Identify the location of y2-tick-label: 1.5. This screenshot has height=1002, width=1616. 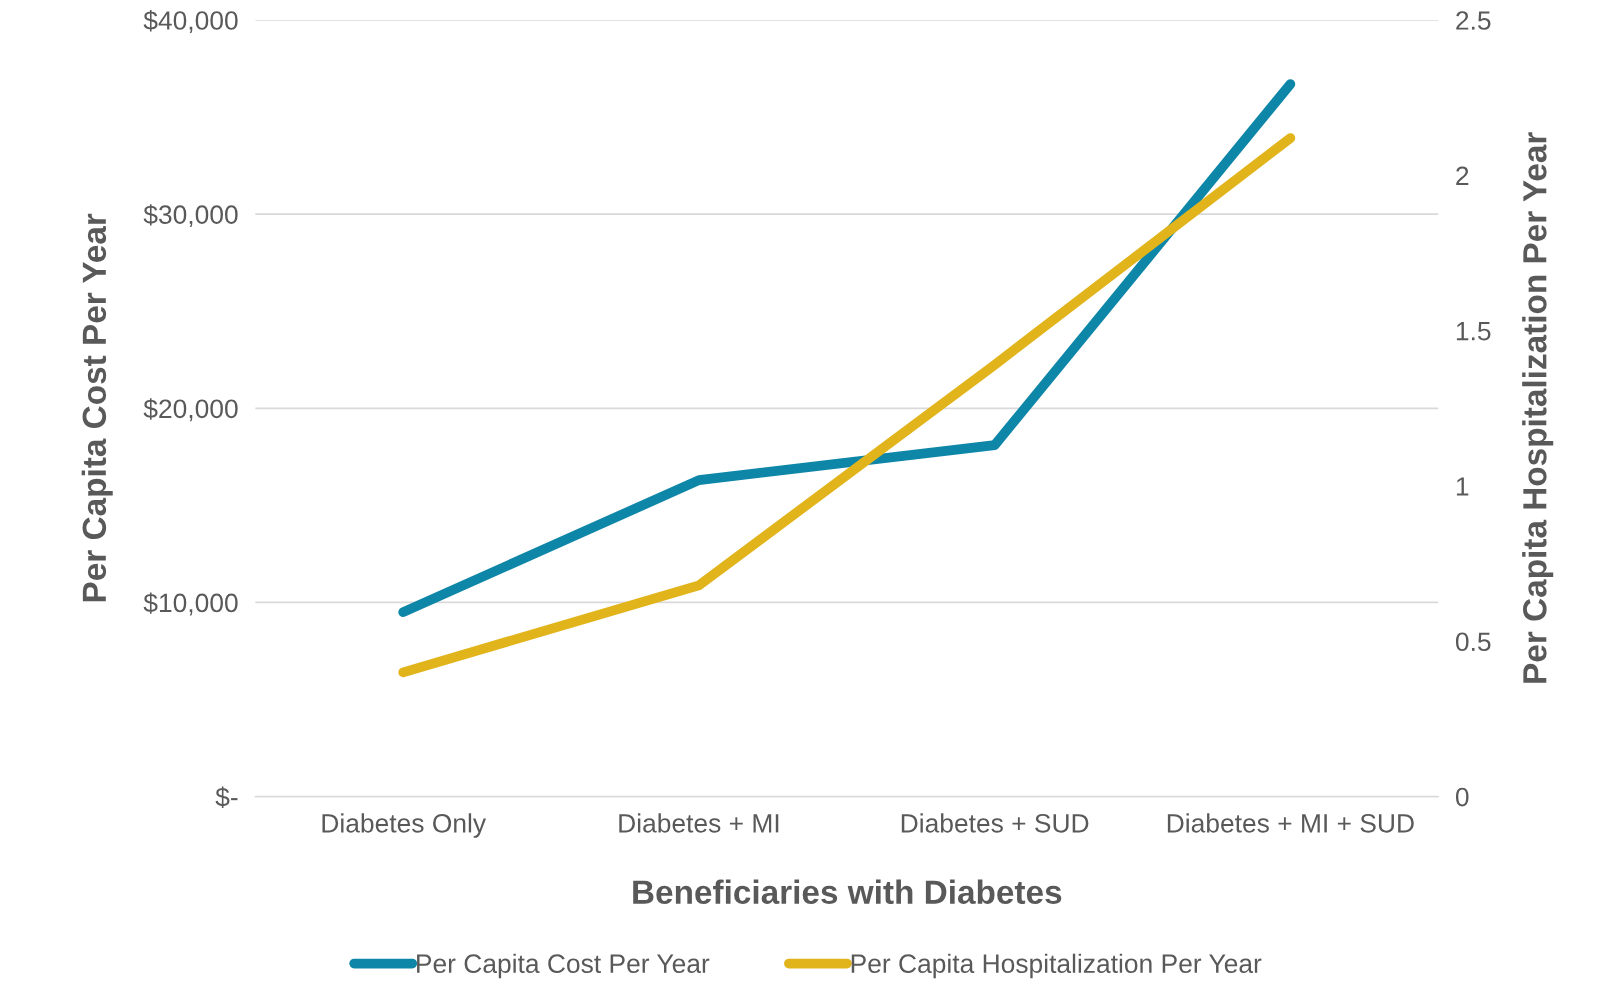
(1473, 331).